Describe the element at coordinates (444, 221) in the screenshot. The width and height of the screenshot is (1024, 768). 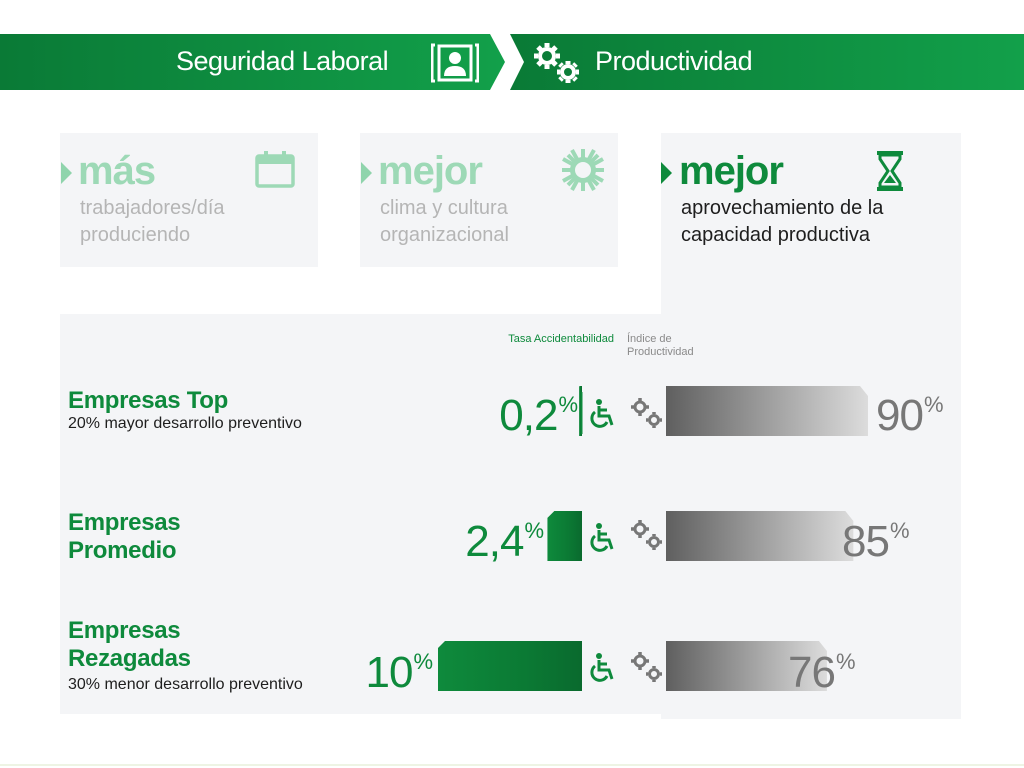
I see `card-description: clima y cultura organizacional` at that location.